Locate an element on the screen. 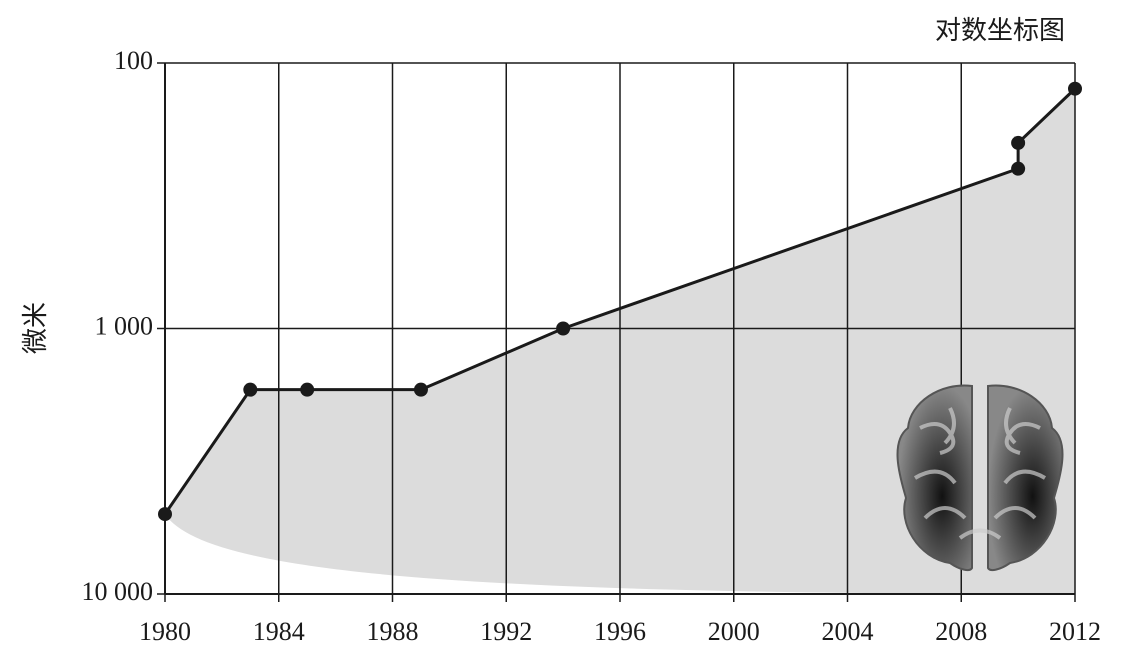 The width and height of the screenshot is (1126, 662). brain-icon is located at coordinates (980, 478).